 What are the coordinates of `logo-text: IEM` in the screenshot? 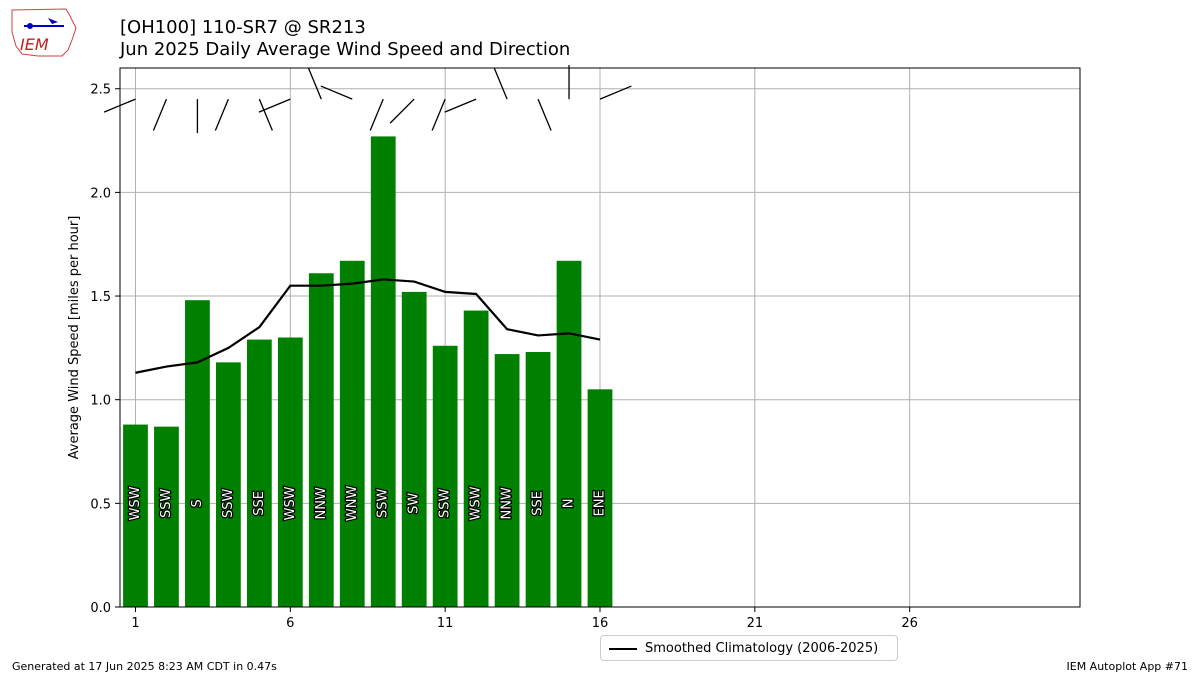 It's located at (34, 44).